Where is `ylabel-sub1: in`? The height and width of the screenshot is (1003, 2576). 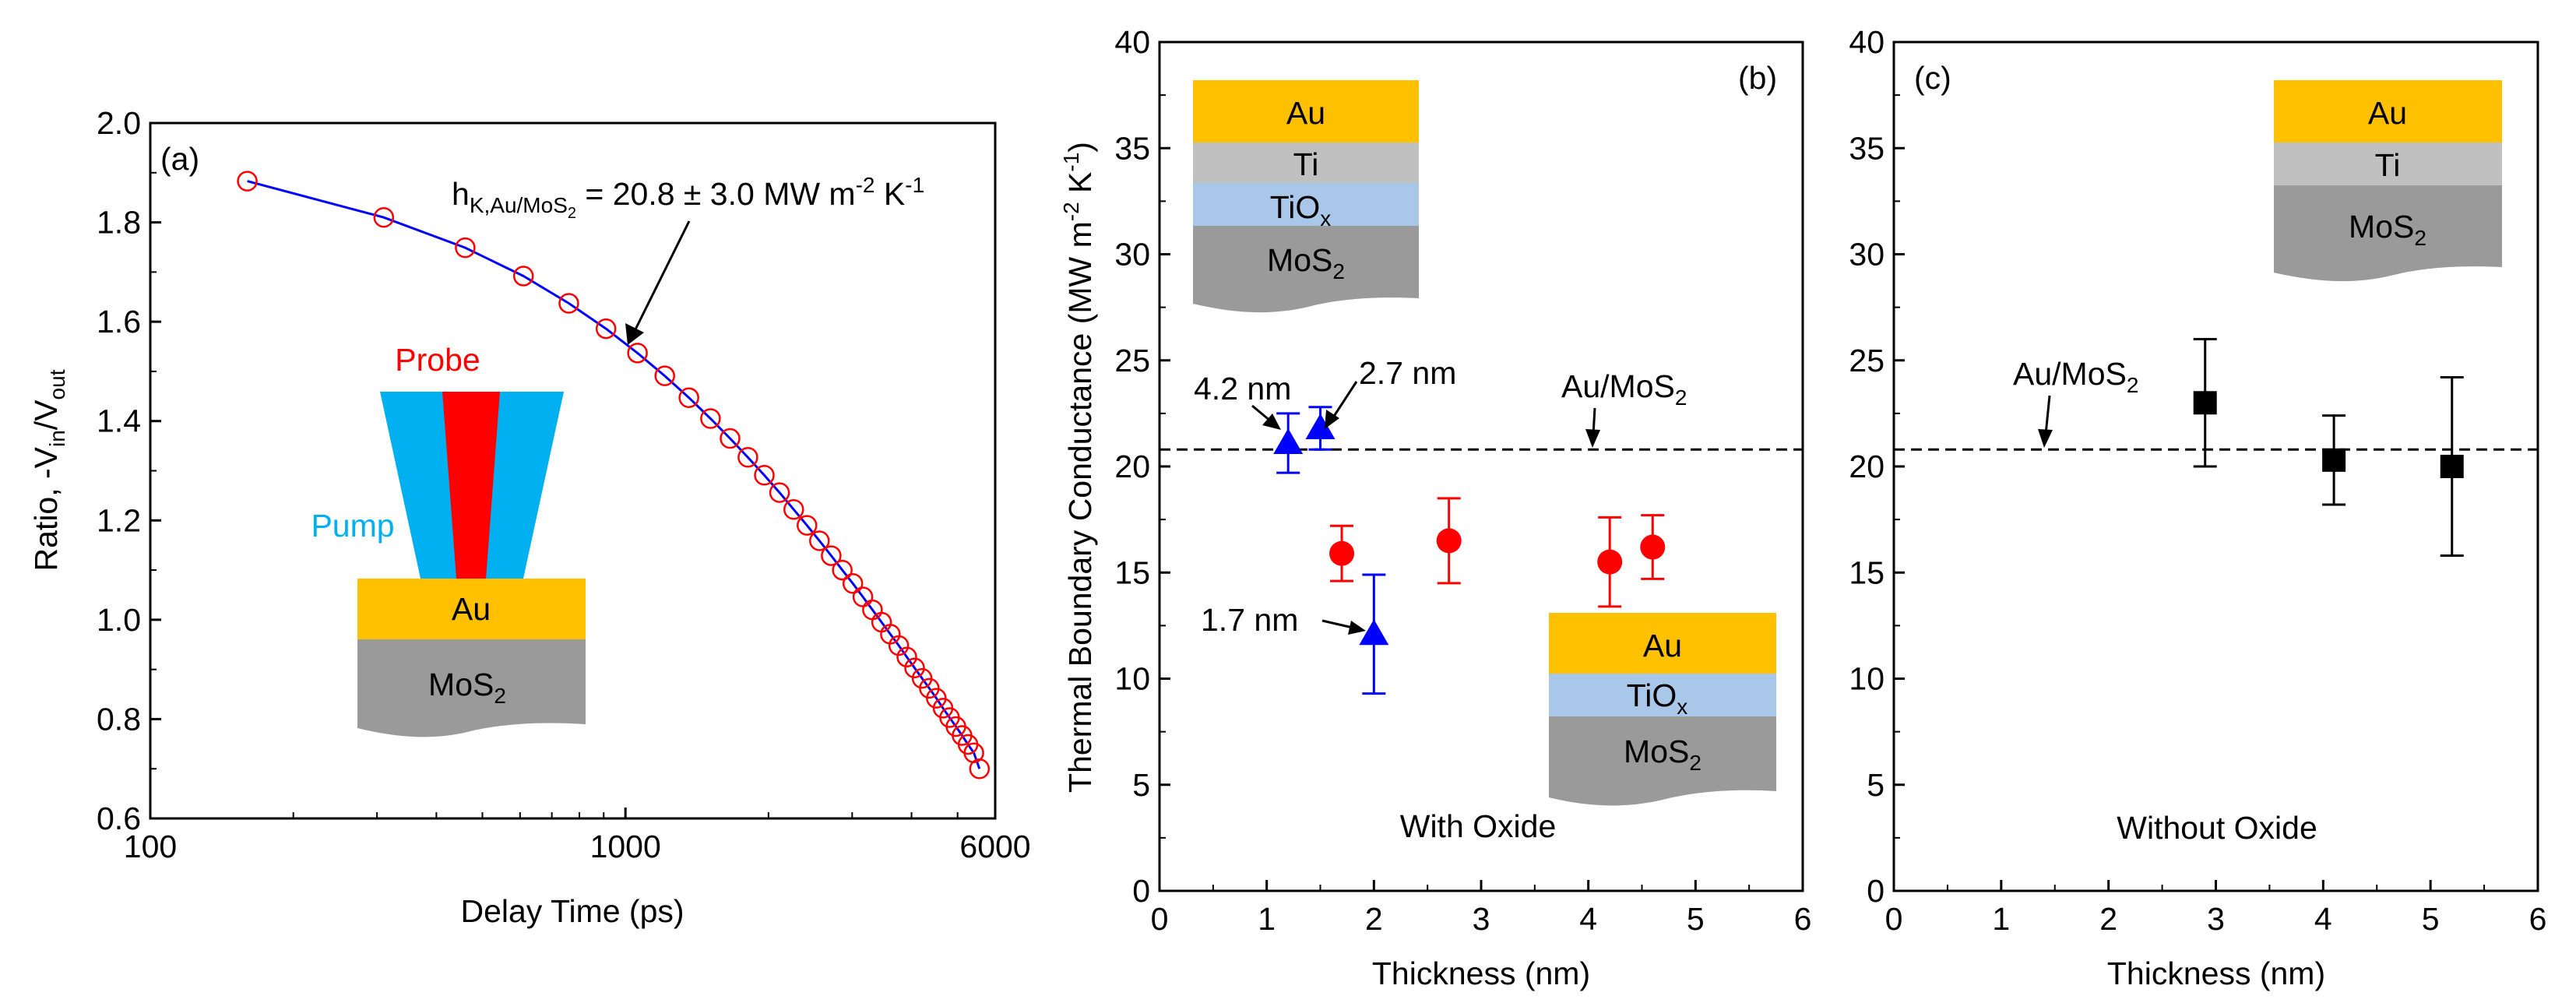
ylabel-sub1: in is located at coordinates (57, 438).